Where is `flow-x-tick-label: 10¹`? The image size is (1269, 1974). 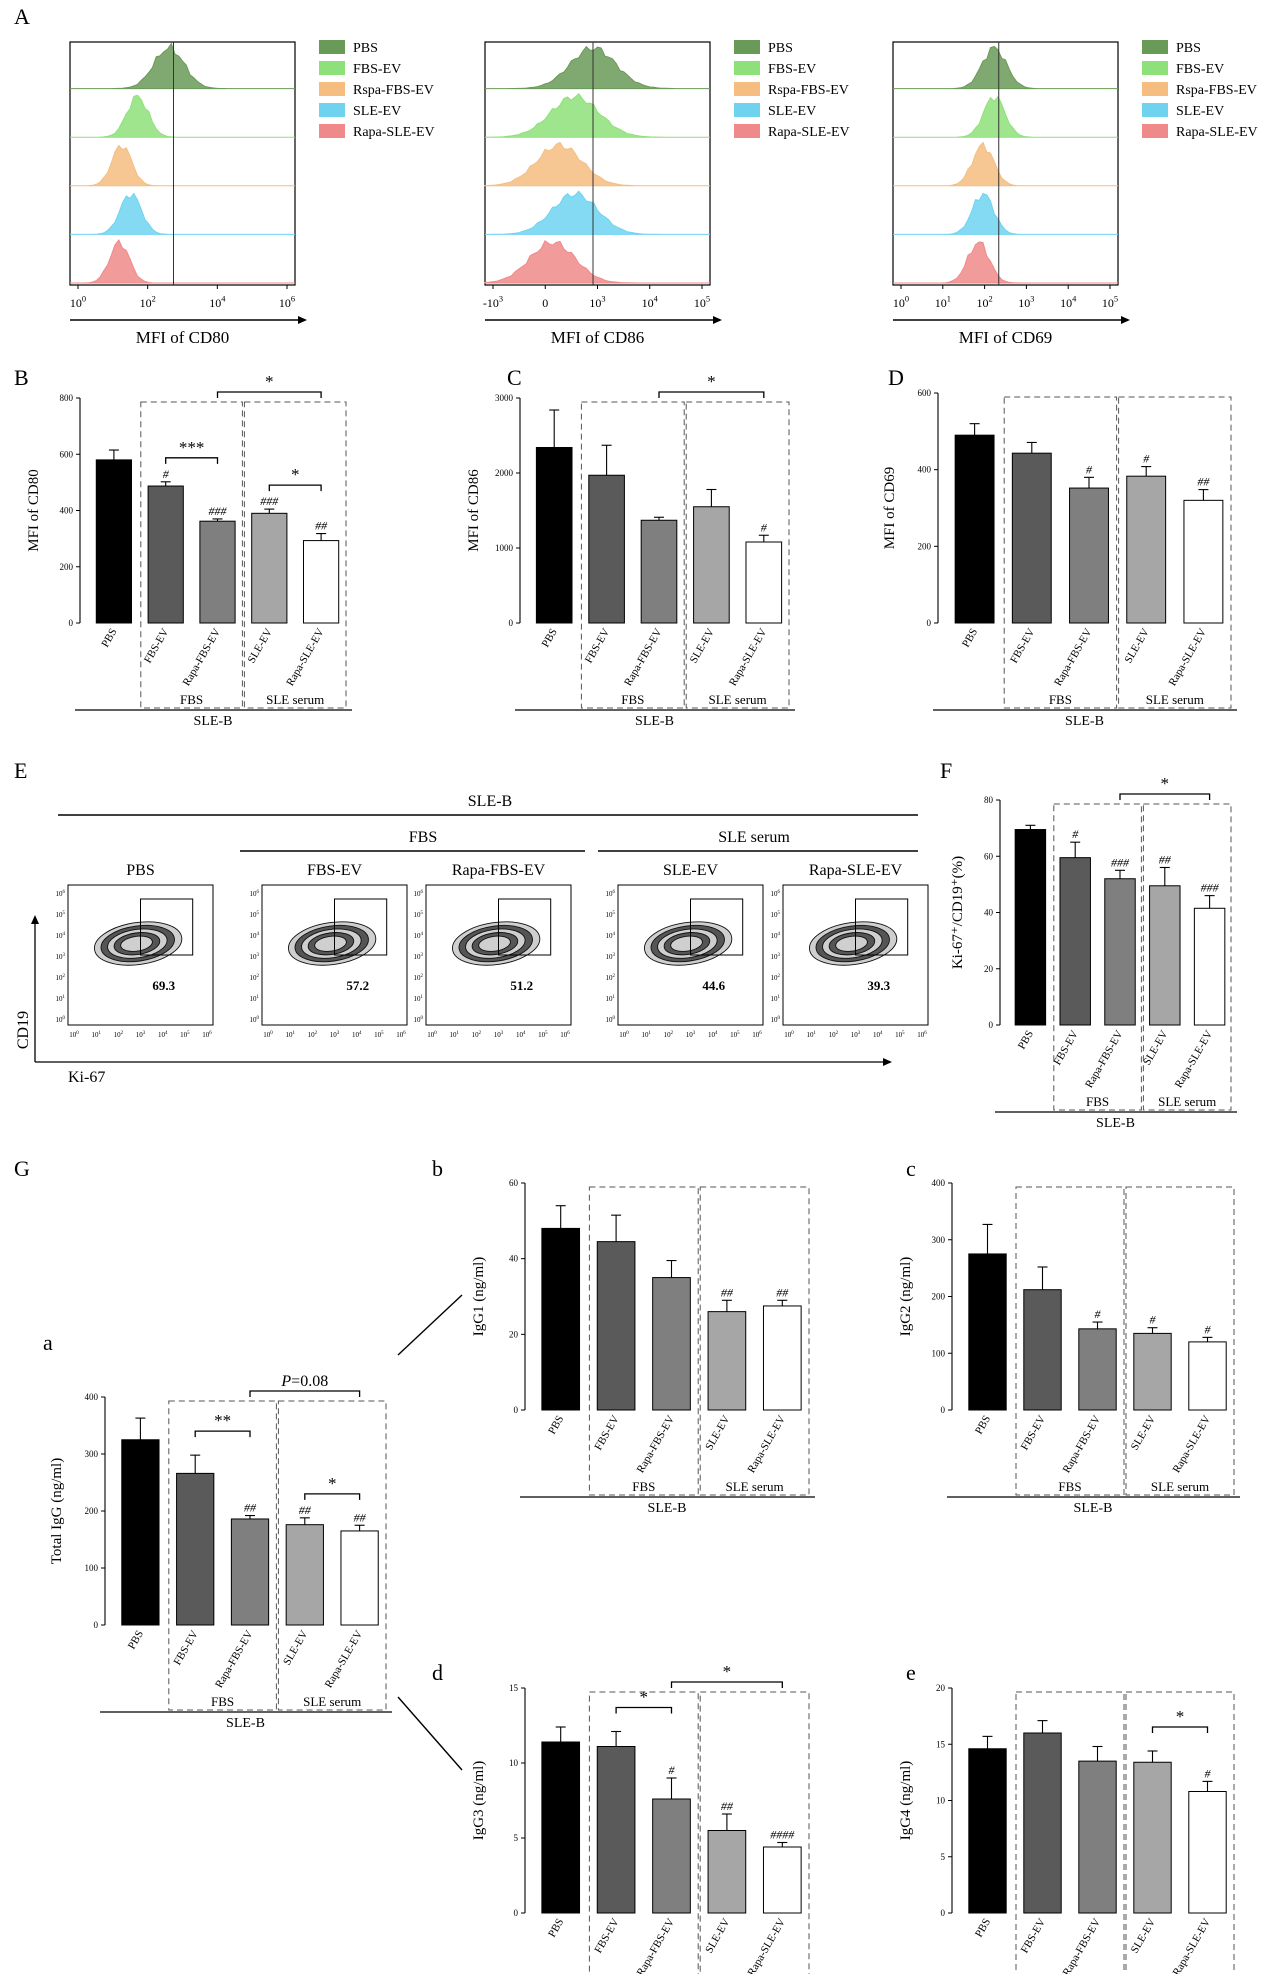 flow-x-tick-label: 10¹ is located at coordinates (811, 1035).